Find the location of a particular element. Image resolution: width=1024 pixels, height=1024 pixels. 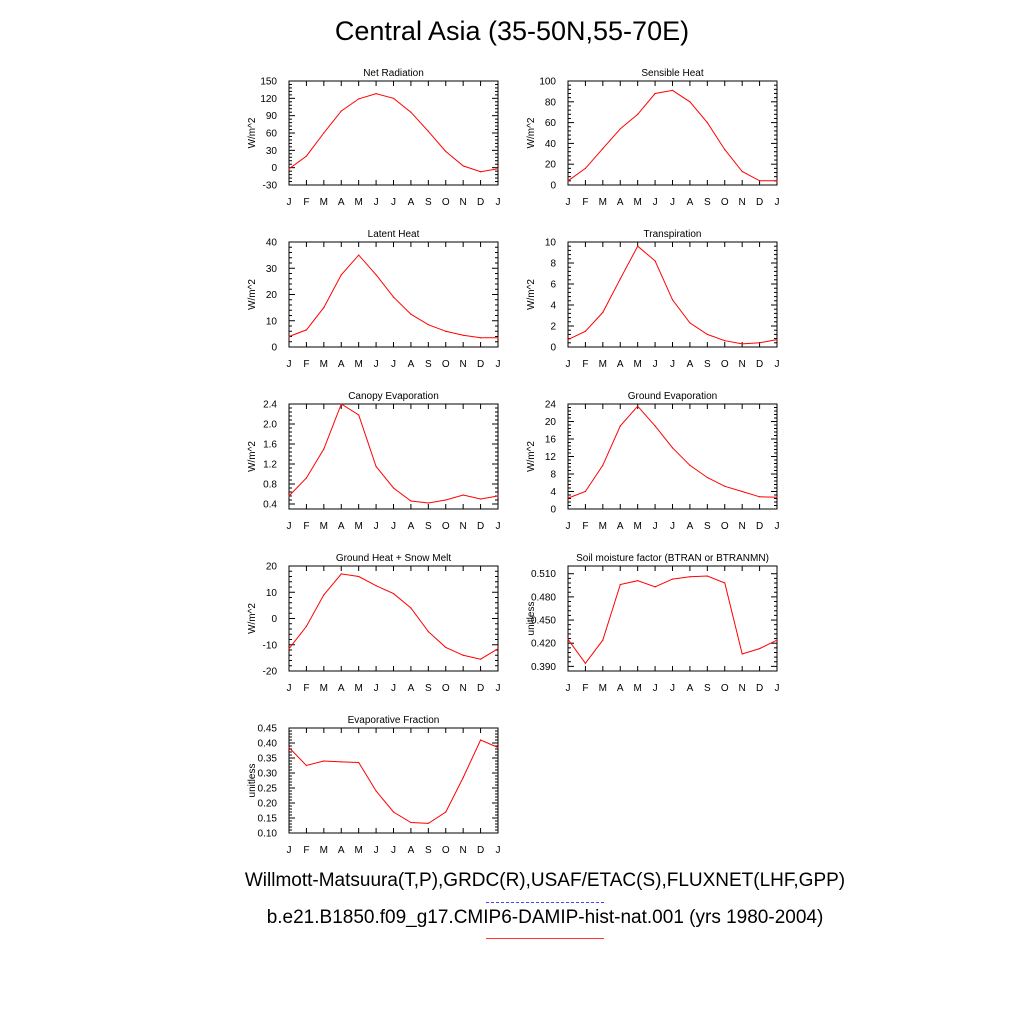

y-tick-label: 10 is located at coordinates (551, 243).